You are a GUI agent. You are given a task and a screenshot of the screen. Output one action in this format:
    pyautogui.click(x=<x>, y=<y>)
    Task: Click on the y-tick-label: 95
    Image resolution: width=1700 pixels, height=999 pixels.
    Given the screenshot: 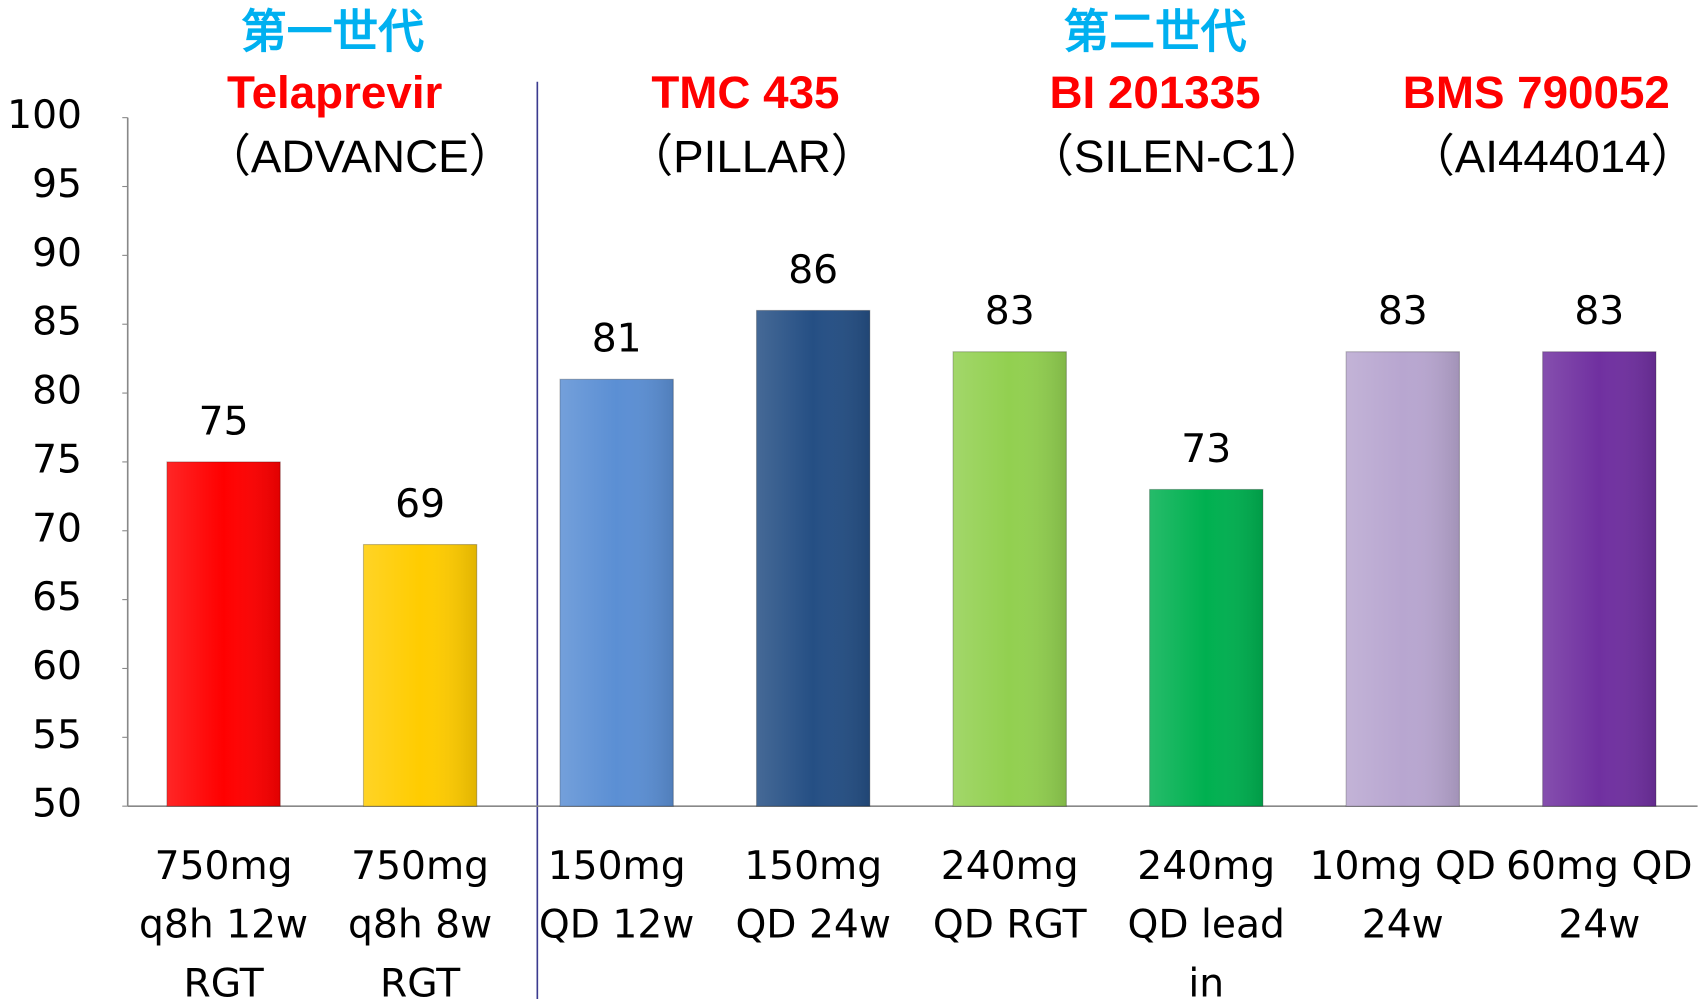 What is the action you would take?
    pyautogui.click(x=57, y=184)
    